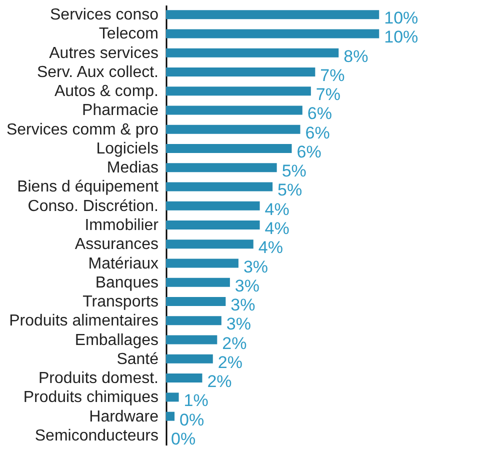 Image resolution: width=503 pixels, height=463 pixels. Describe the element at coordinates (97, 72) in the screenshot. I see `y-tick-label: Serv. Aux collect.` at that location.